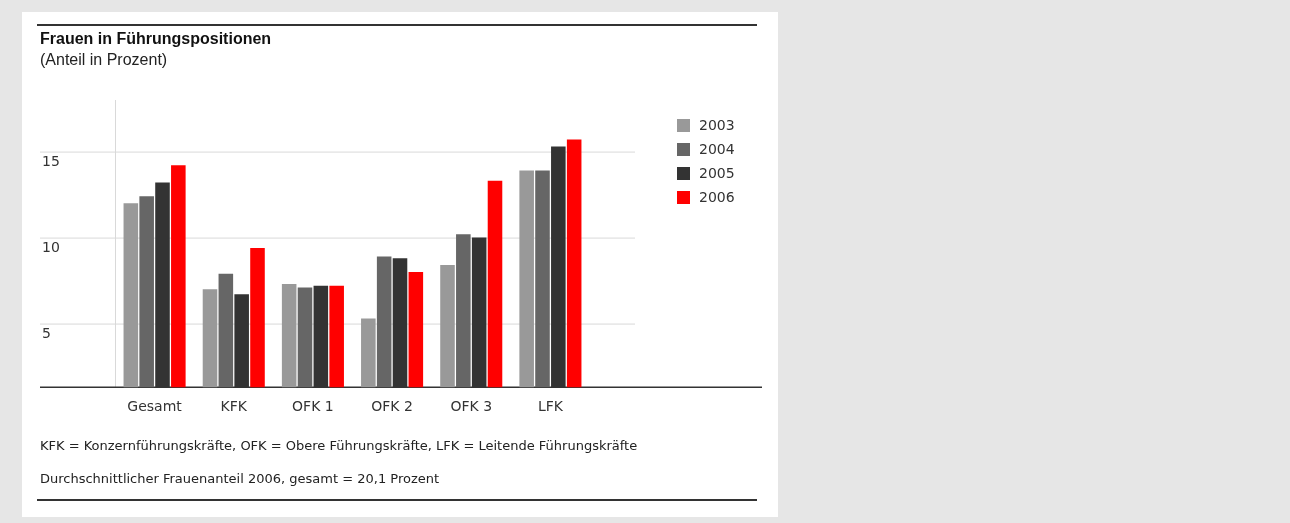  Describe the element at coordinates (155, 406) in the screenshot. I see `x-tick-label: Gesamt` at that location.